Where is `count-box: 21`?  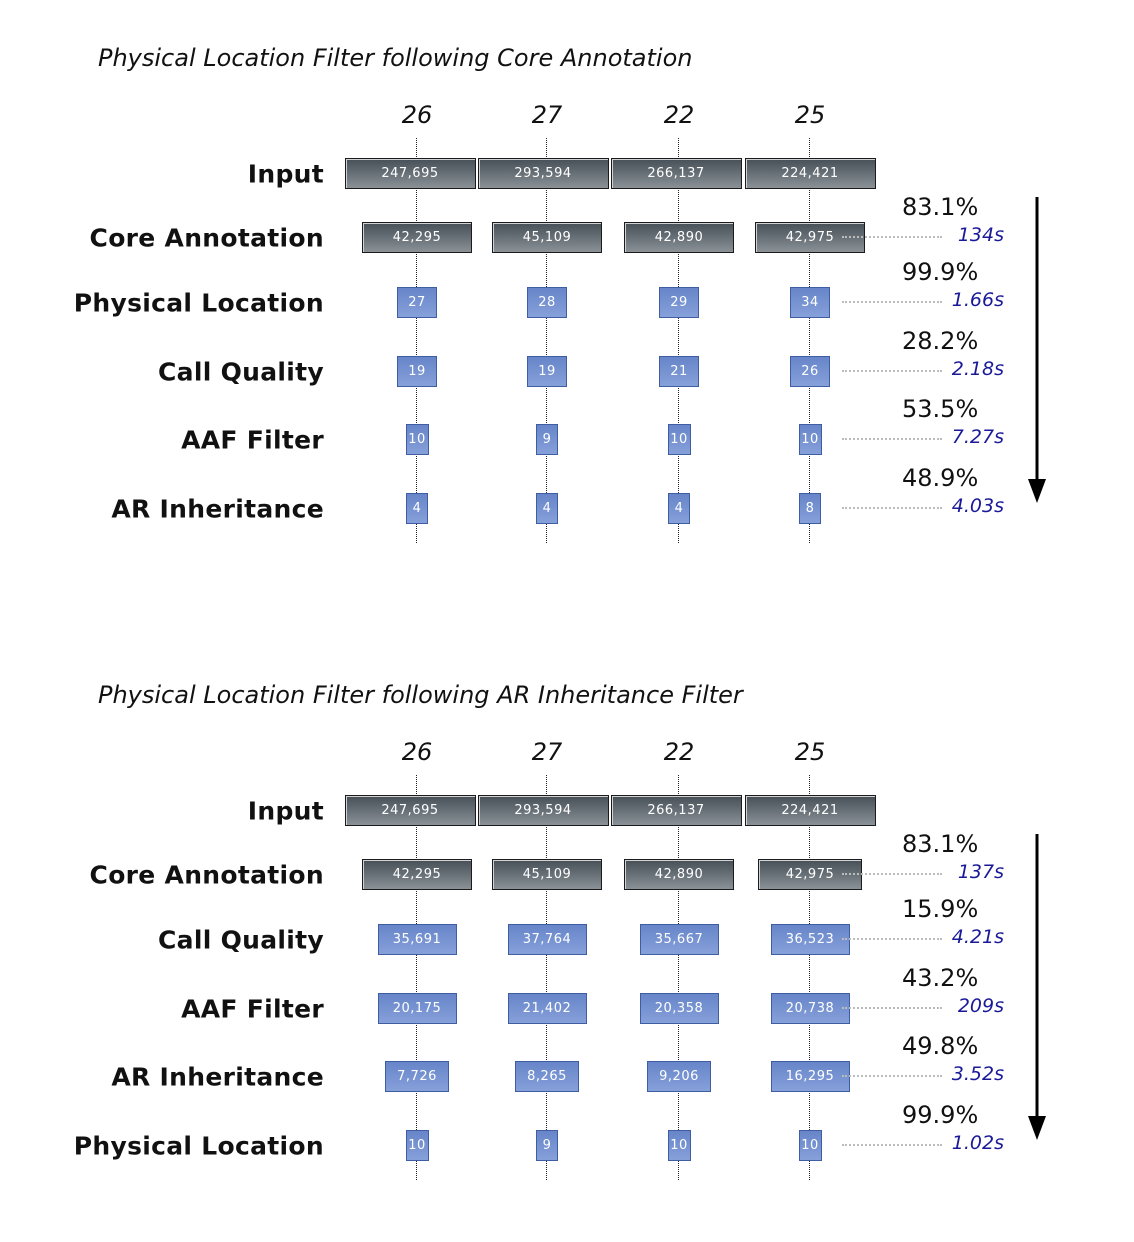 count-box: 21 is located at coordinates (679, 371).